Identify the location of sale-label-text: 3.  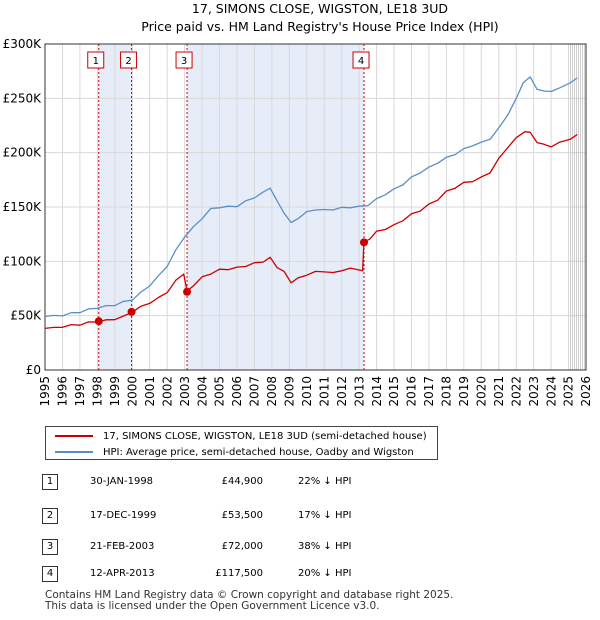
(184, 61).